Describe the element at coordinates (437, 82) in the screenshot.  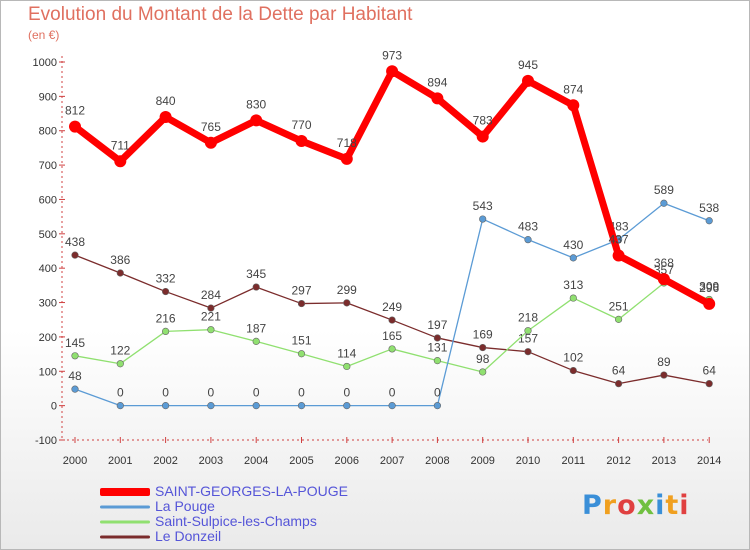
I see `data-label: 894` at that location.